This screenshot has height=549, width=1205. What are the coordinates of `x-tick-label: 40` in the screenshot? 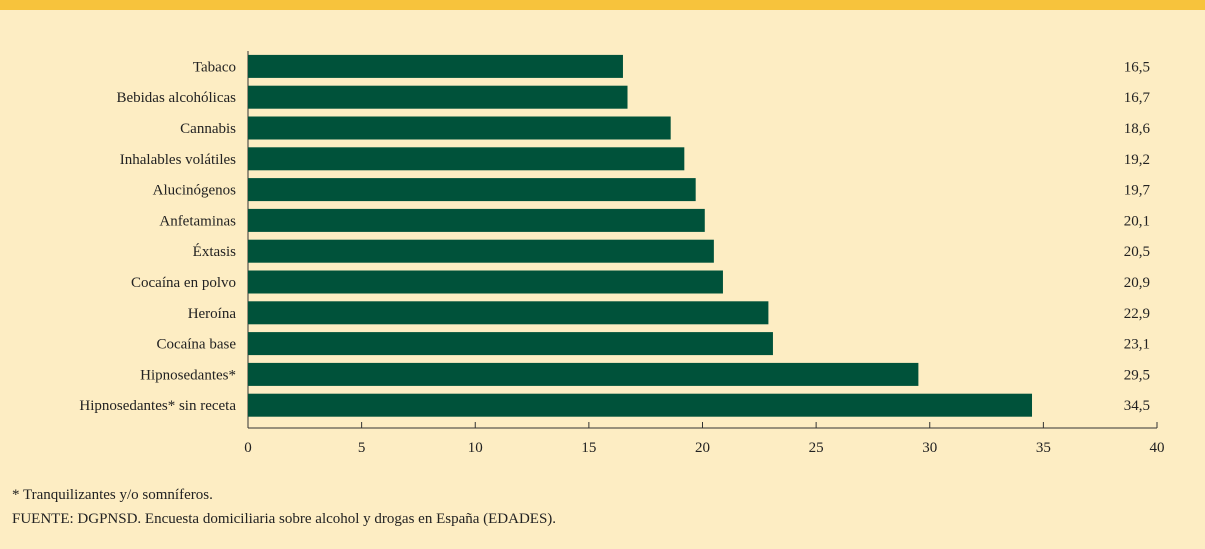 It's located at (1157, 448).